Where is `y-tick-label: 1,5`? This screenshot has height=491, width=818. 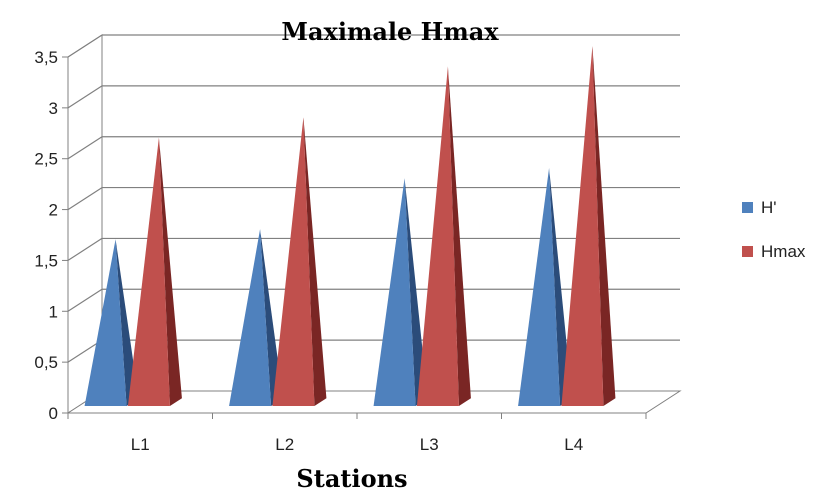 y-tick-label: 1,5 is located at coordinates (46, 260).